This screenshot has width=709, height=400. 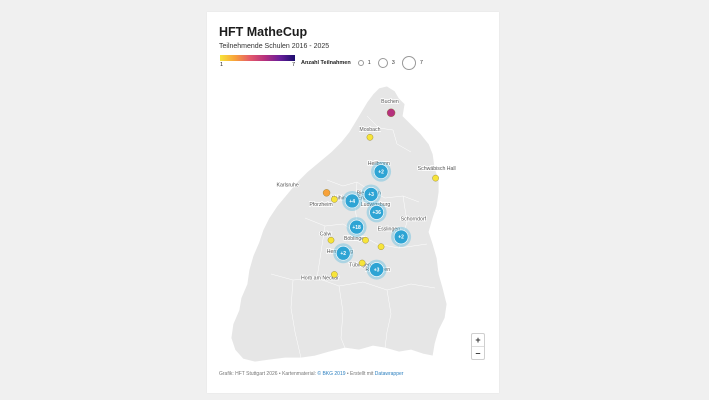 What do you see at coordinates (369, 63) in the screenshot?
I see `size-legend-label-small: 1` at bounding box center [369, 63].